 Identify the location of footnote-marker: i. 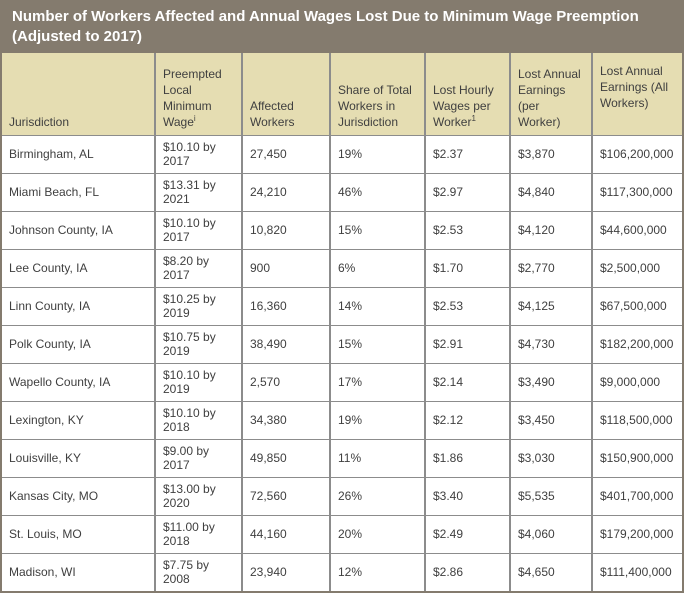
(194, 119).